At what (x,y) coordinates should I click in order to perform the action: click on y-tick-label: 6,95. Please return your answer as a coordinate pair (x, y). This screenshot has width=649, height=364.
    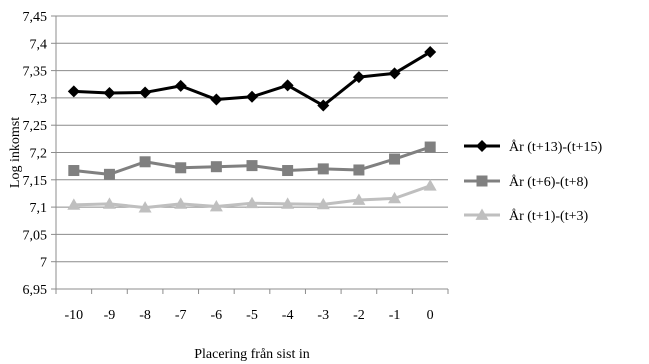
    Looking at the image, I should click on (35, 290).